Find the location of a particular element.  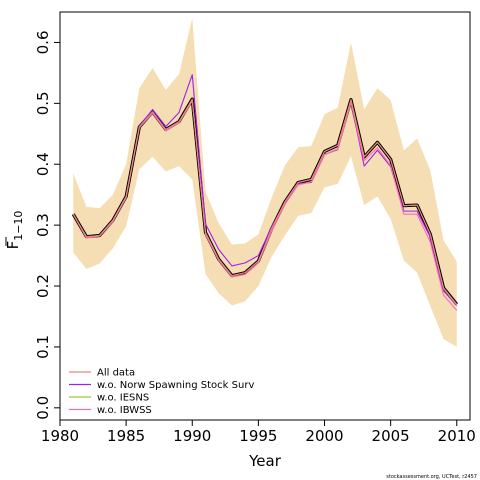

svg-text: F1−10 is located at coordinates (14, 230).